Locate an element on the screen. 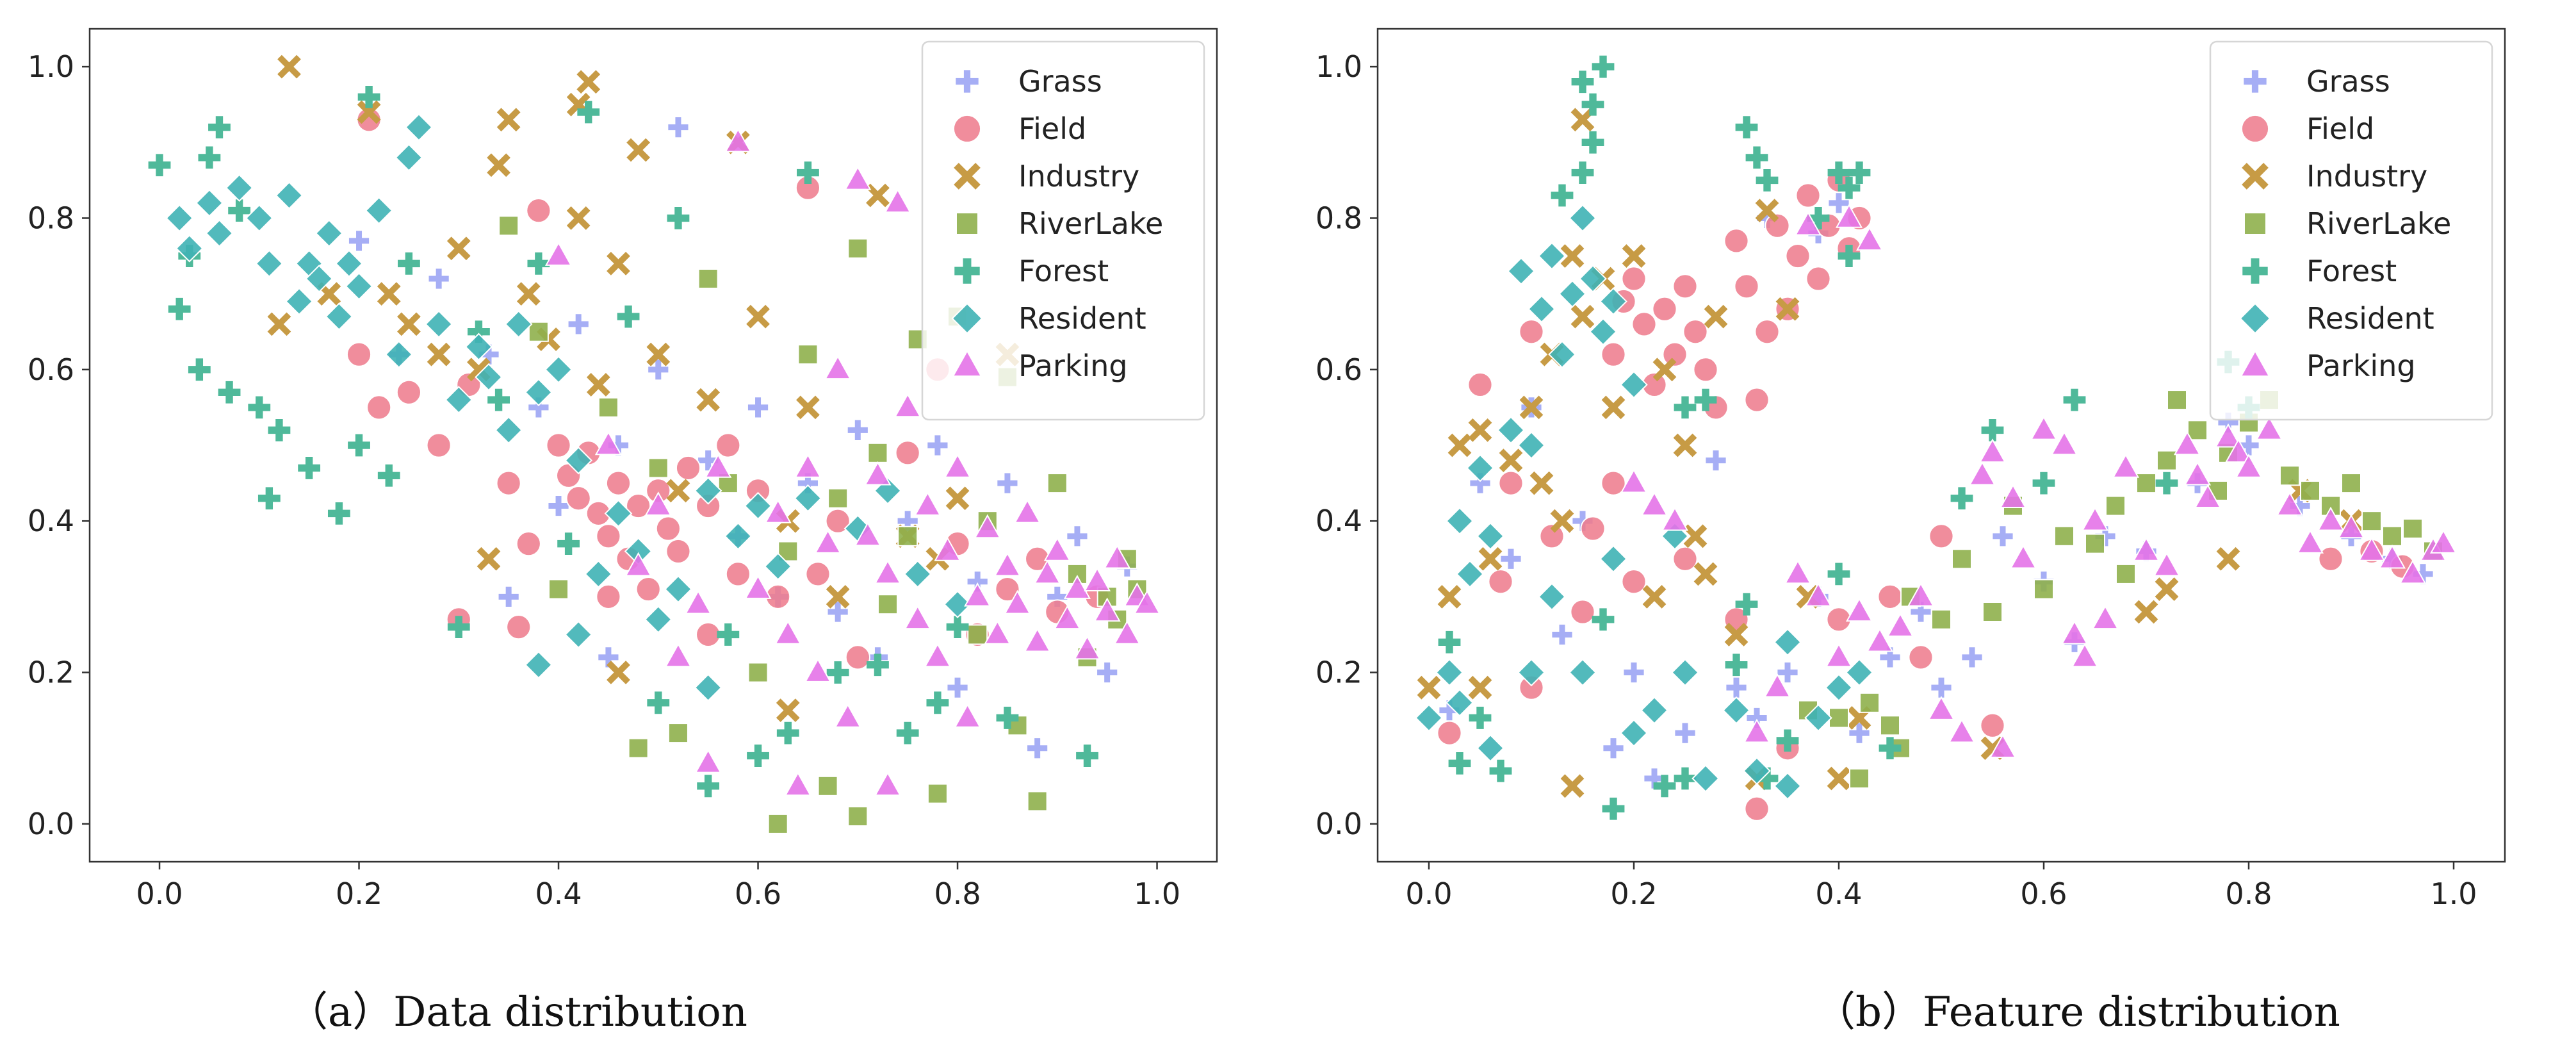 This screenshot has height=1045, width=2576. b-xtick-label: 0.8 is located at coordinates (2248, 893).